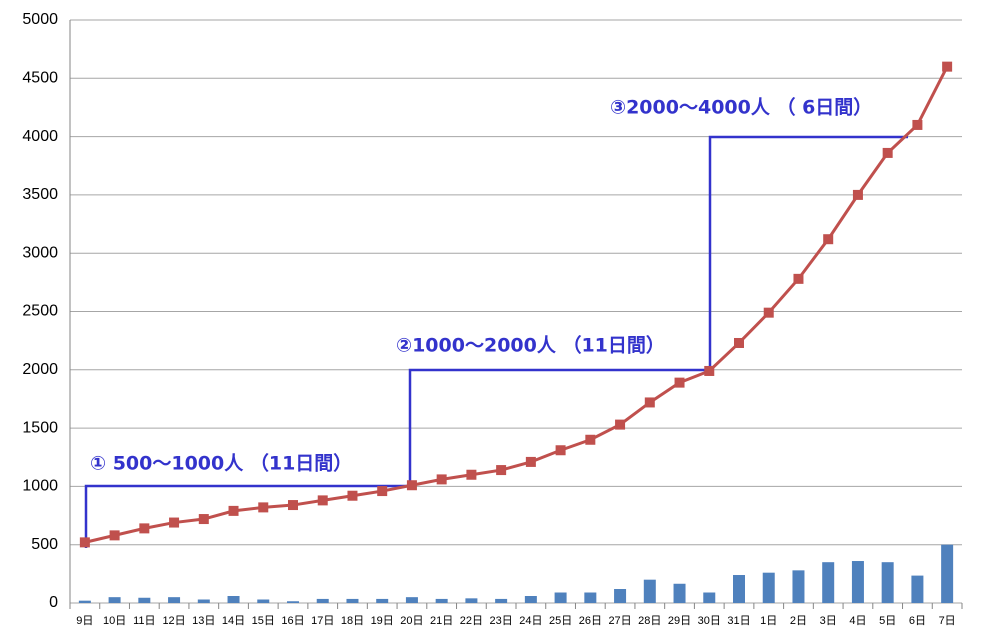  What do you see at coordinates (53, 602) in the screenshot?
I see `y-tick-label: 0` at bounding box center [53, 602].